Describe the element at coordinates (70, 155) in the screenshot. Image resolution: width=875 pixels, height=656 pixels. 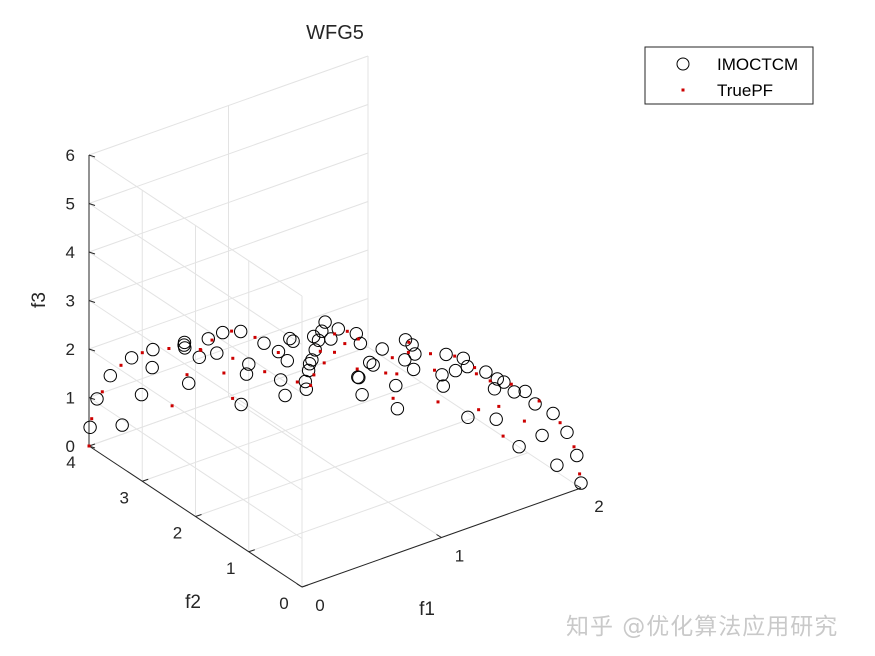
I see `z-tick-label: 6` at that location.